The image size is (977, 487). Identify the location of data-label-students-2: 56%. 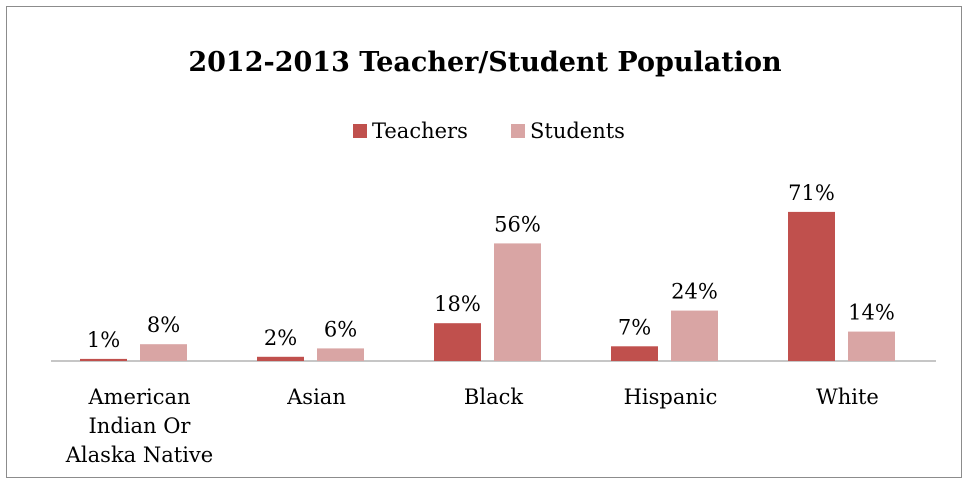
(517, 224).